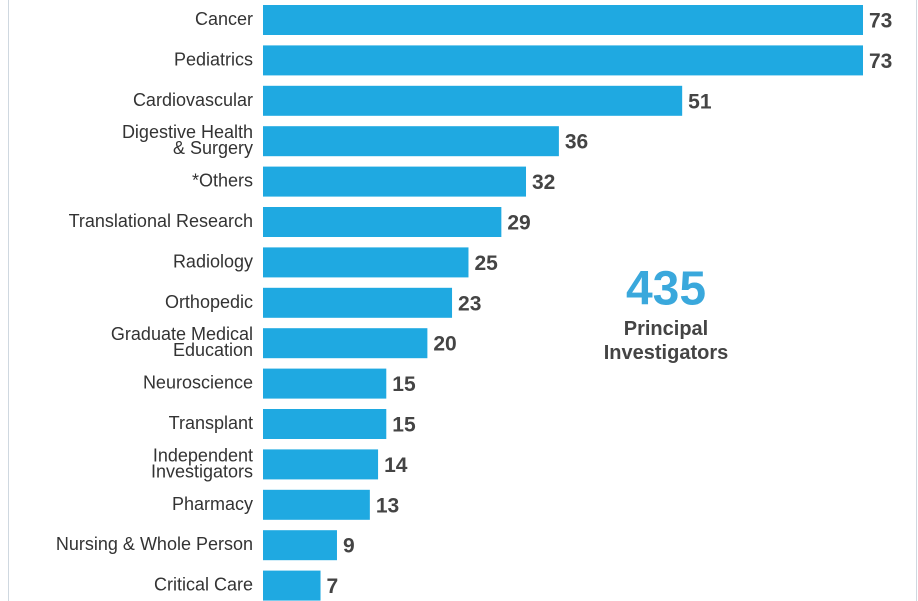 The width and height of the screenshot is (918, 601). Describe the element at coordinates (333, 586) in the screenshot. I see `value-label: 7` at that location.